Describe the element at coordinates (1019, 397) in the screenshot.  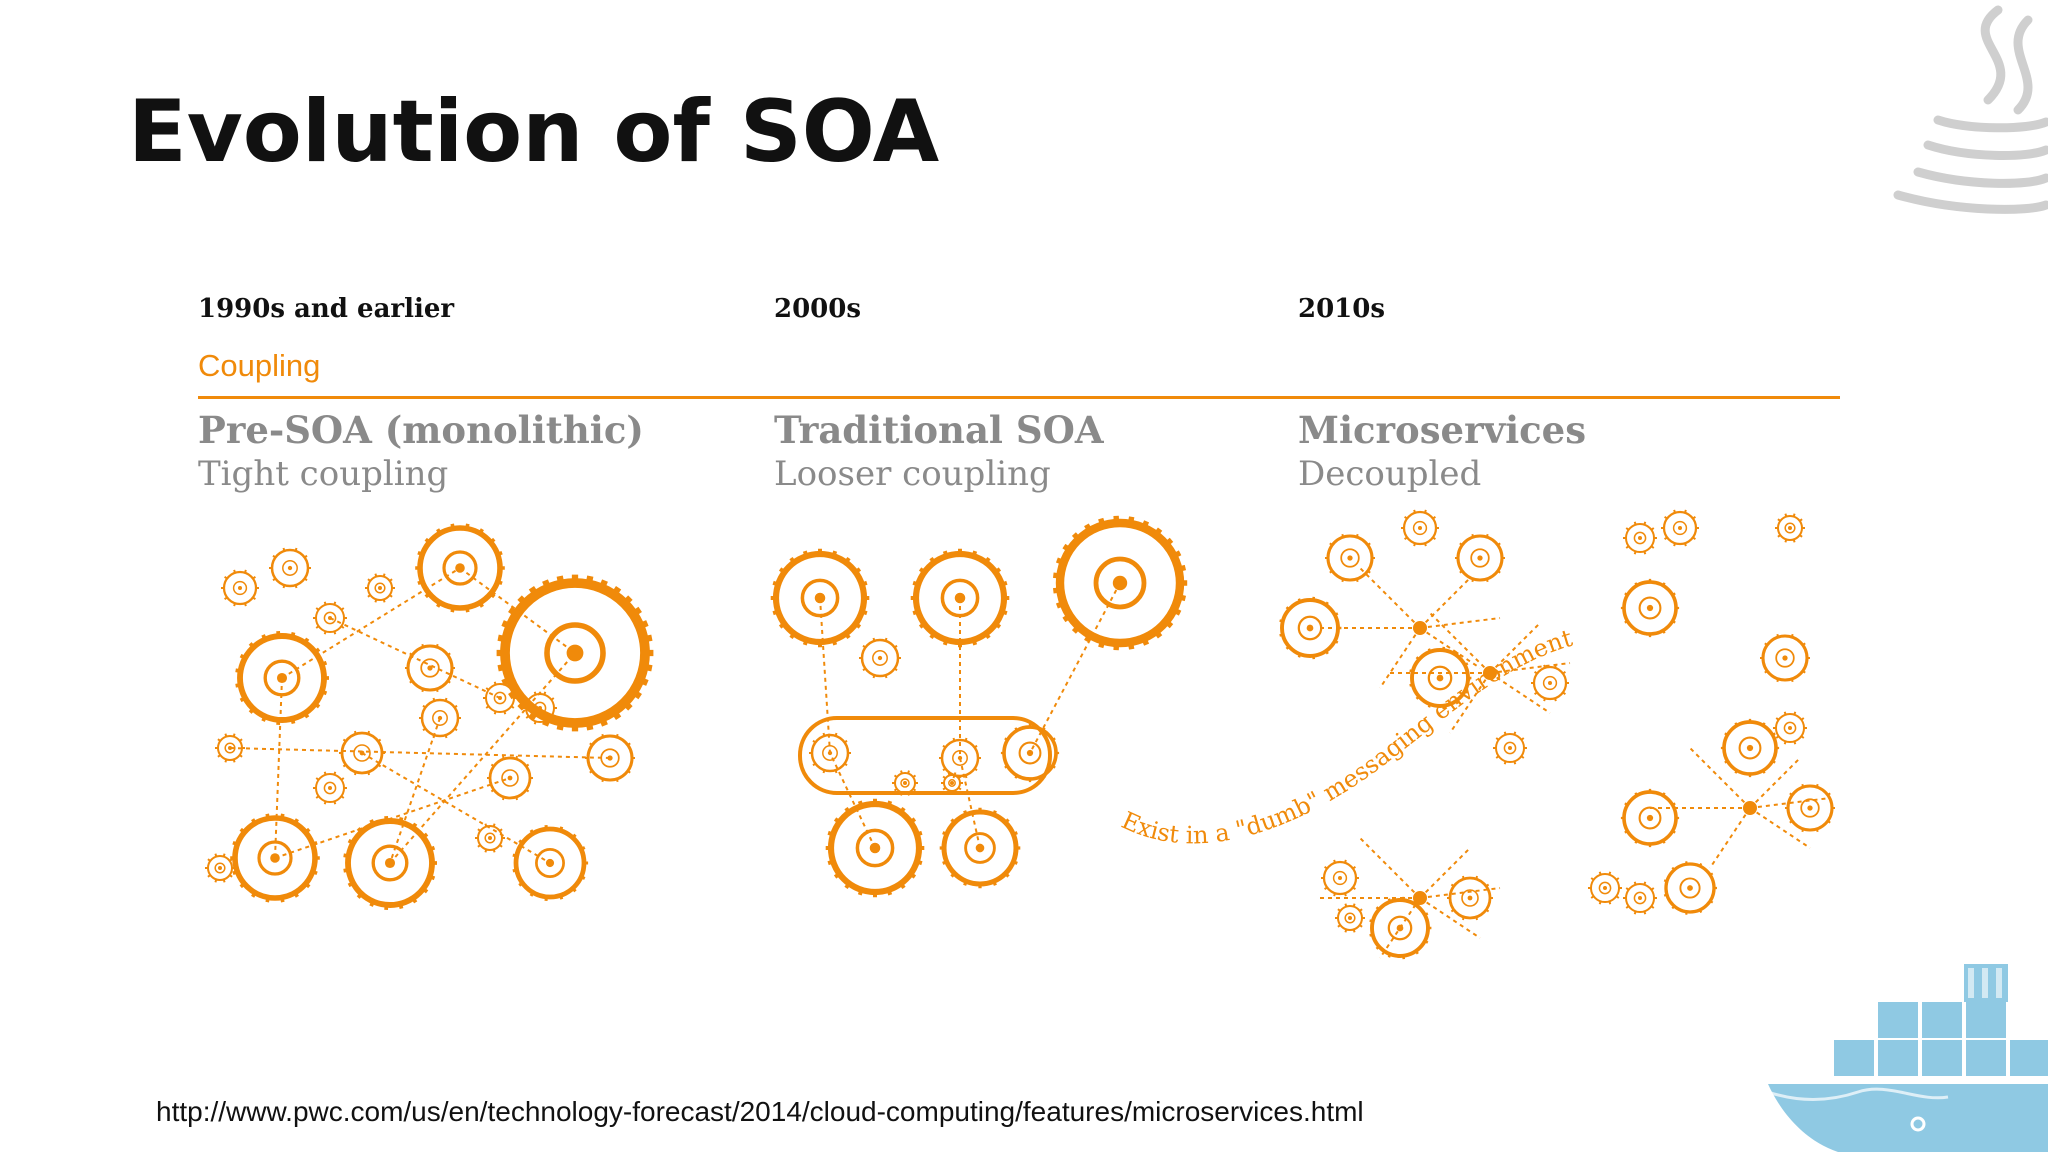
I see `coupling-axis-line` at that location.